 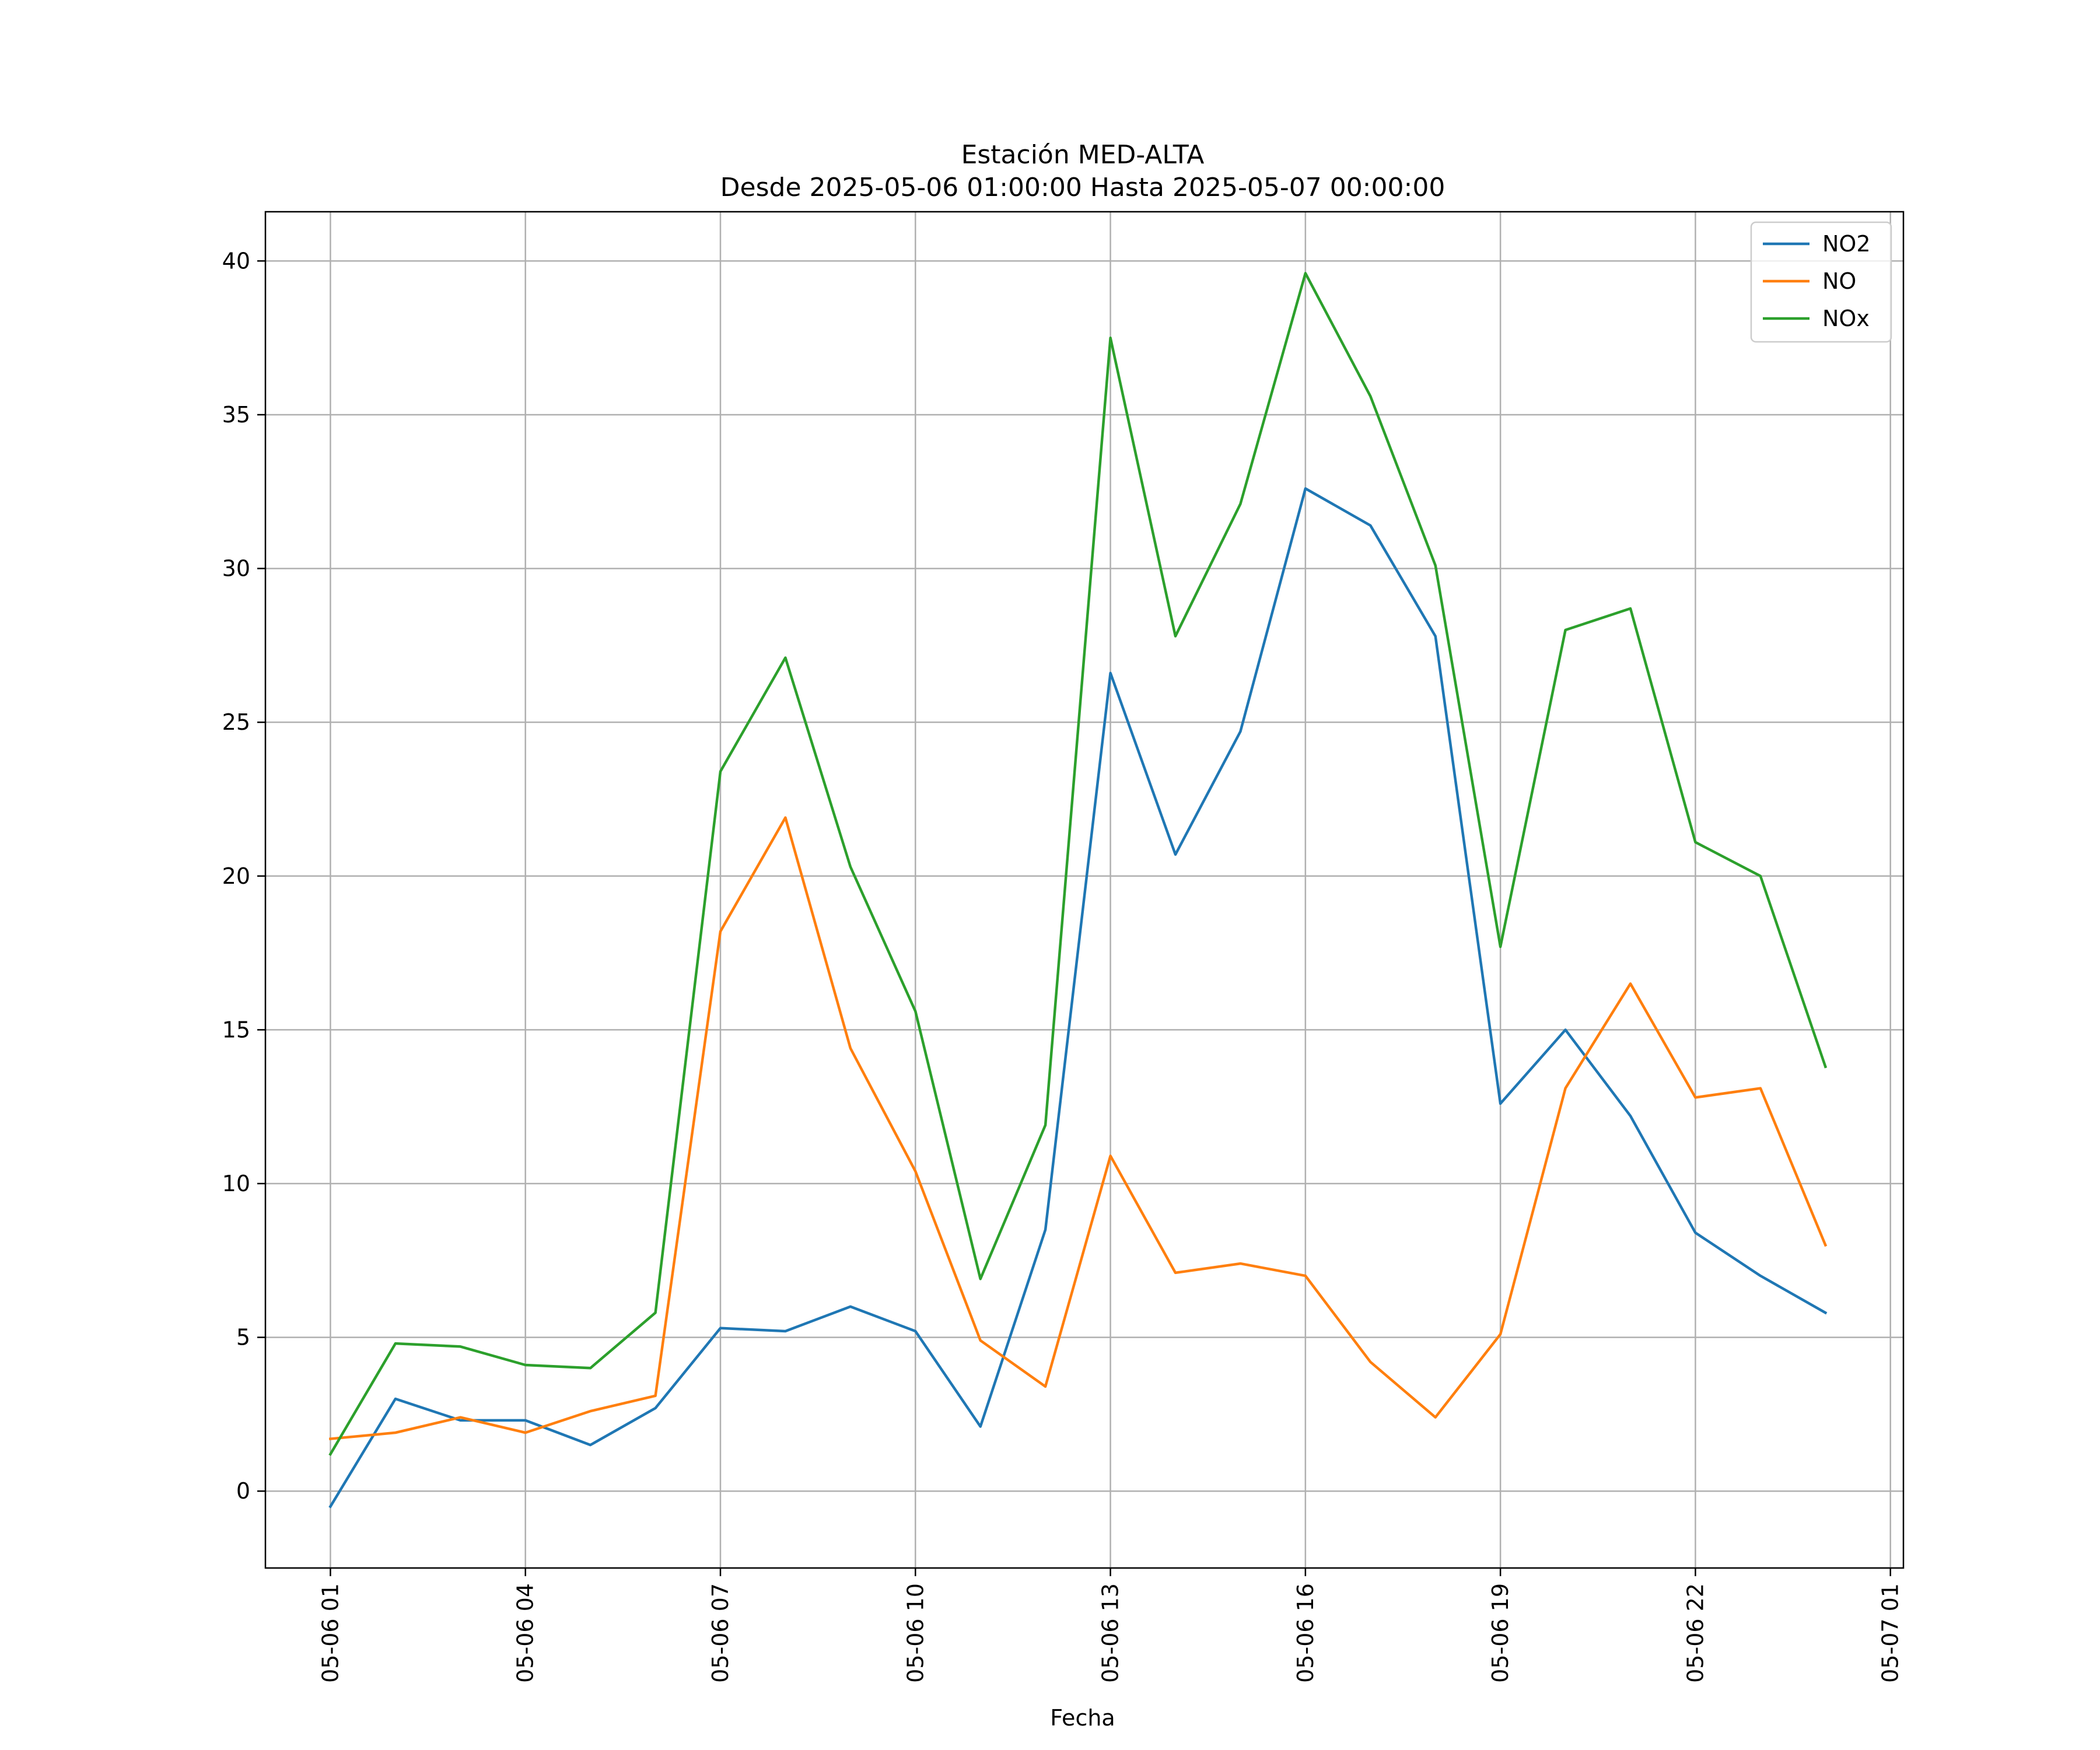 I want to click on x-tick-label: 05-06 13, so click(x=1111, y=1633).